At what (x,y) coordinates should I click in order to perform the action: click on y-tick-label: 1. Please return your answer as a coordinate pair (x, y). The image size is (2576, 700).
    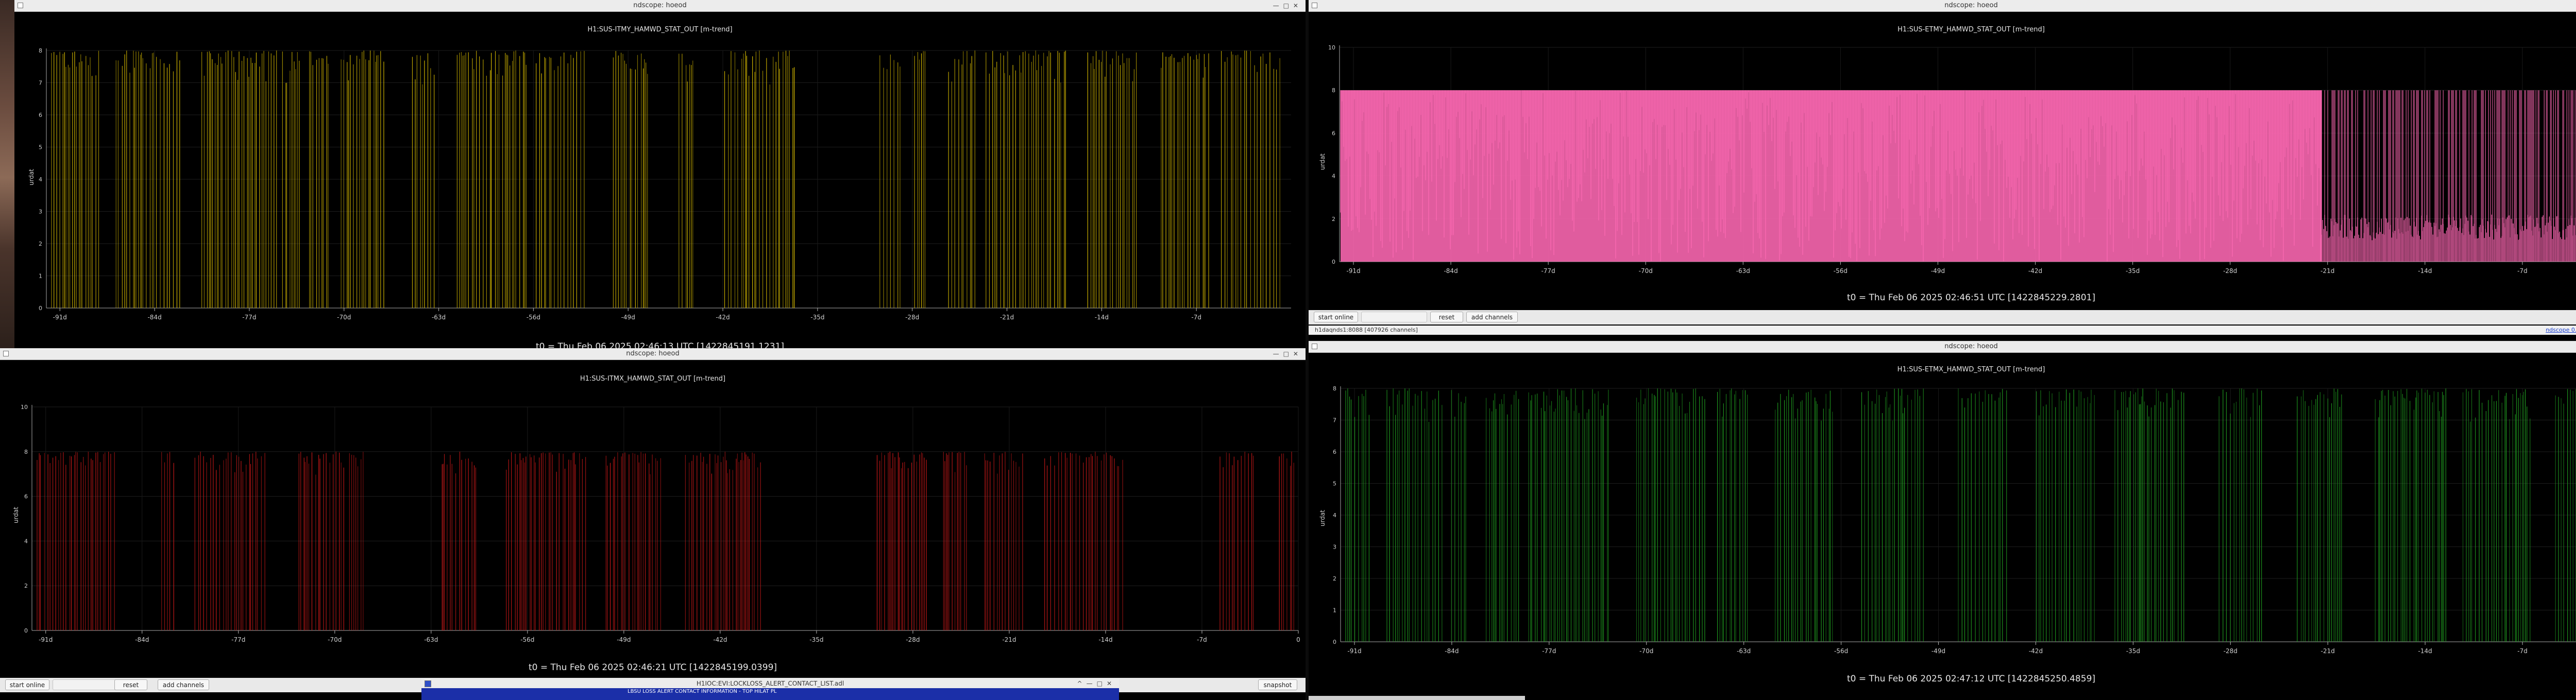
    Looking at the image, I should click on (1334, 610).